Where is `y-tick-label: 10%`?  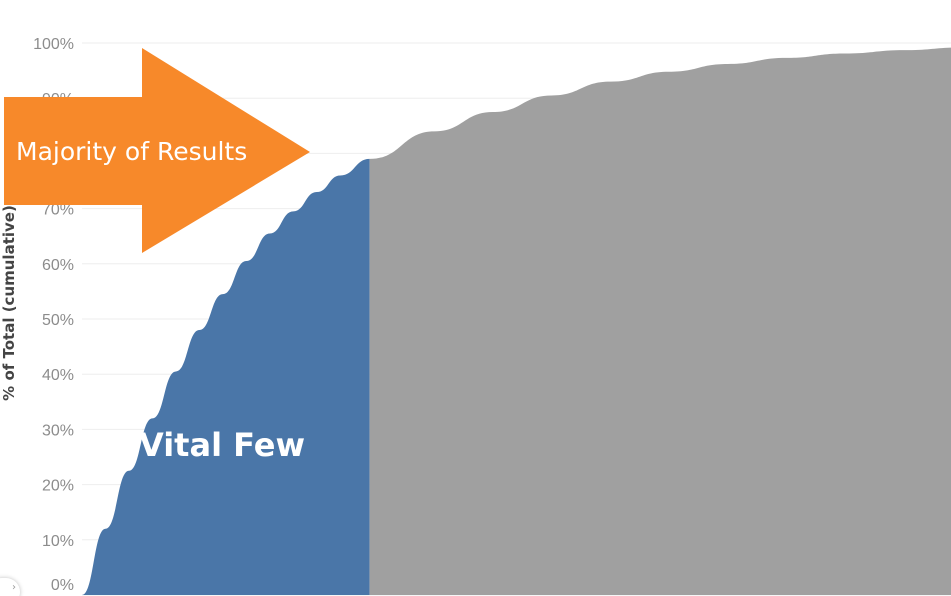
y-tick-label: 10% is located at coordinates (58, 541).